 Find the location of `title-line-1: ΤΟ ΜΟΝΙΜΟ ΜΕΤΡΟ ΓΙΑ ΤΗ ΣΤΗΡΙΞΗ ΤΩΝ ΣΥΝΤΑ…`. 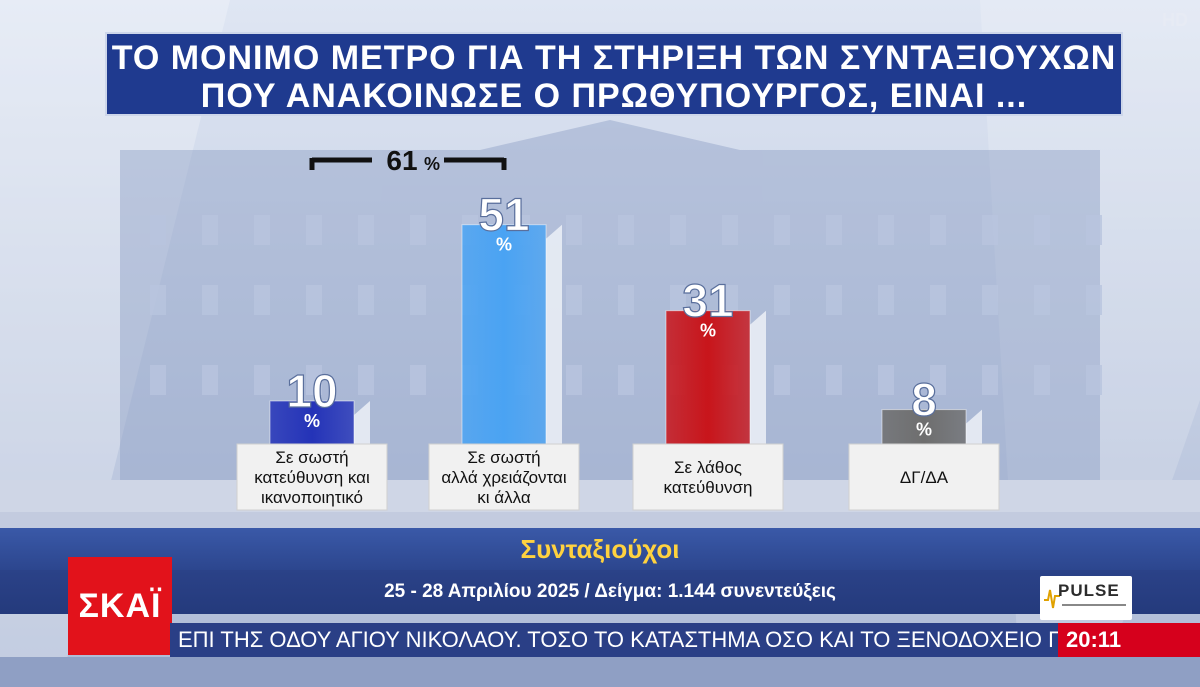

title-line-1: ΤΟ ΜΟΝΙΜΟ ΜΕΤΡΟ ΓΙΑ ΤΗ ΣΤΗΡΙΞΗ ΤΩΝ ΣΥΝΤΑ… is located at coordinates (614, 58).